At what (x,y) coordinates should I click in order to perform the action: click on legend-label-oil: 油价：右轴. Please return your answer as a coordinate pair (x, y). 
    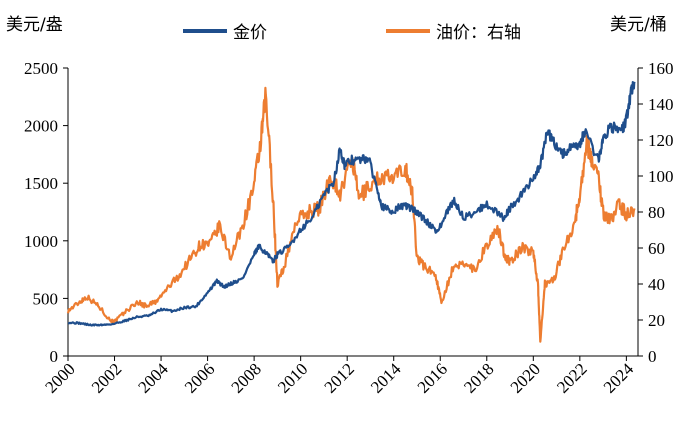
    Looking at the image, I should click on (478, 33).